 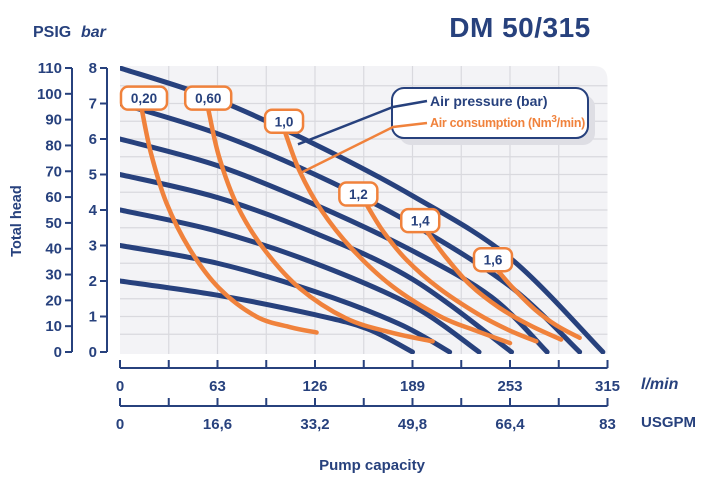 I want to click on tick-label: 60, so click(x=53, y=197).